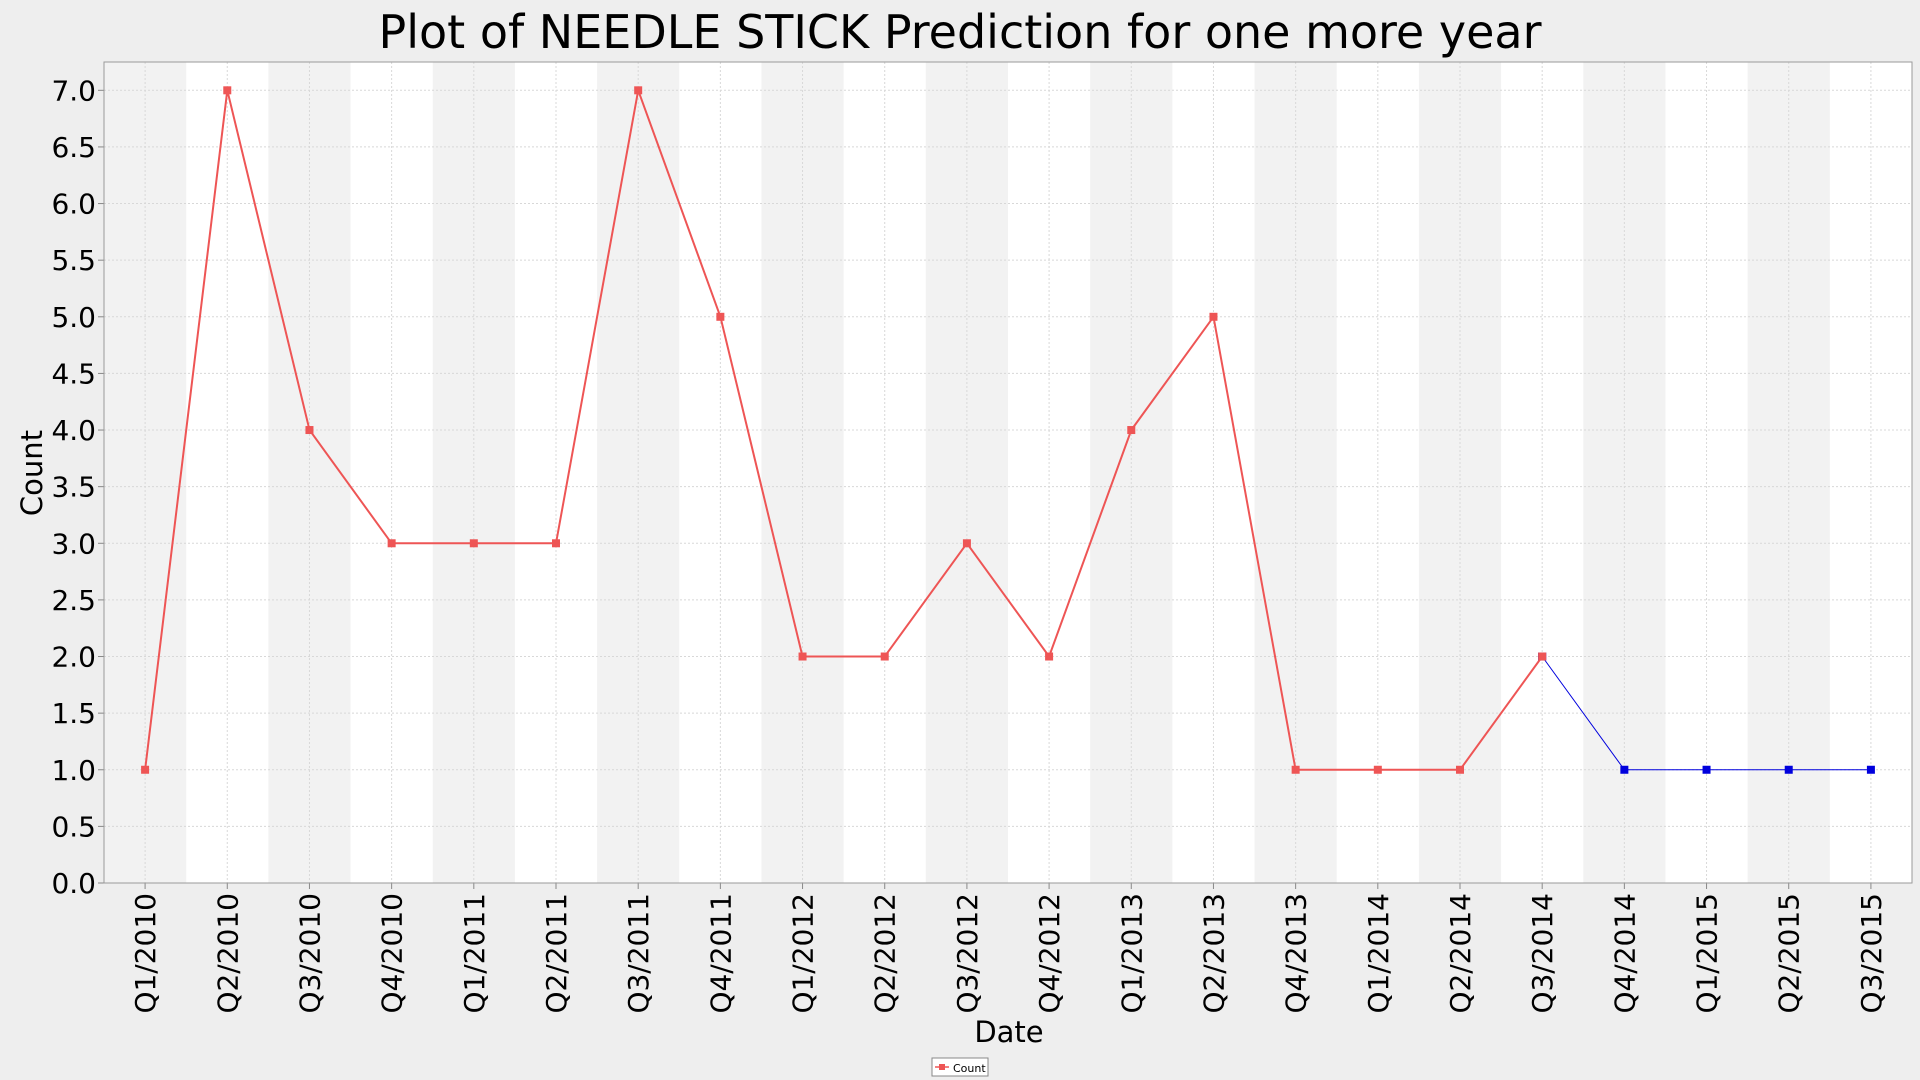  Describe the element at coordinates (1213, 953) in the screenshot. I see `x-tick-label: Q2/2013` at that location.